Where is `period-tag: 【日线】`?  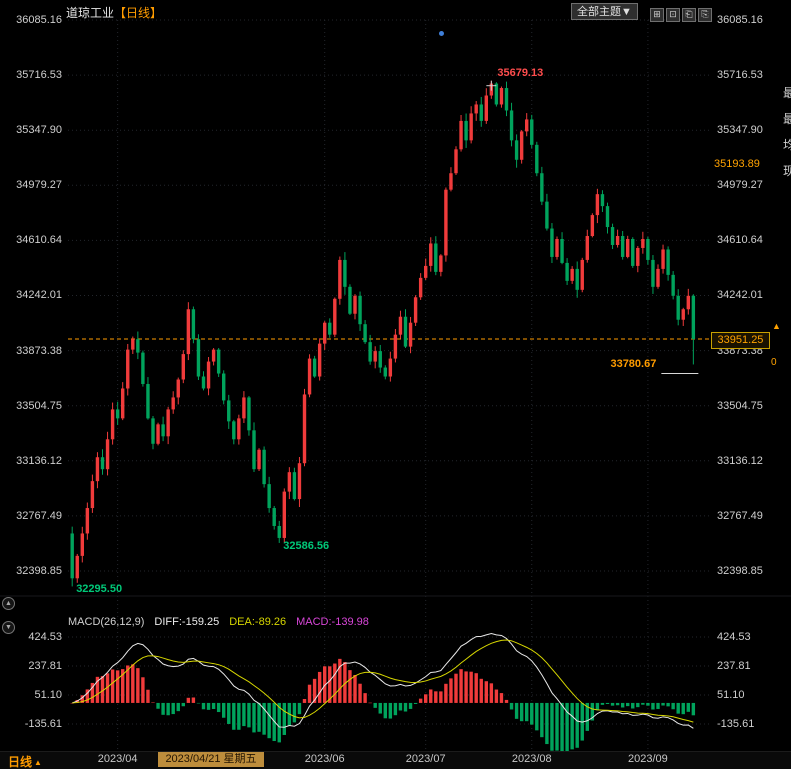
period-tag: 【日线】 is located at coordinates (138, 13).